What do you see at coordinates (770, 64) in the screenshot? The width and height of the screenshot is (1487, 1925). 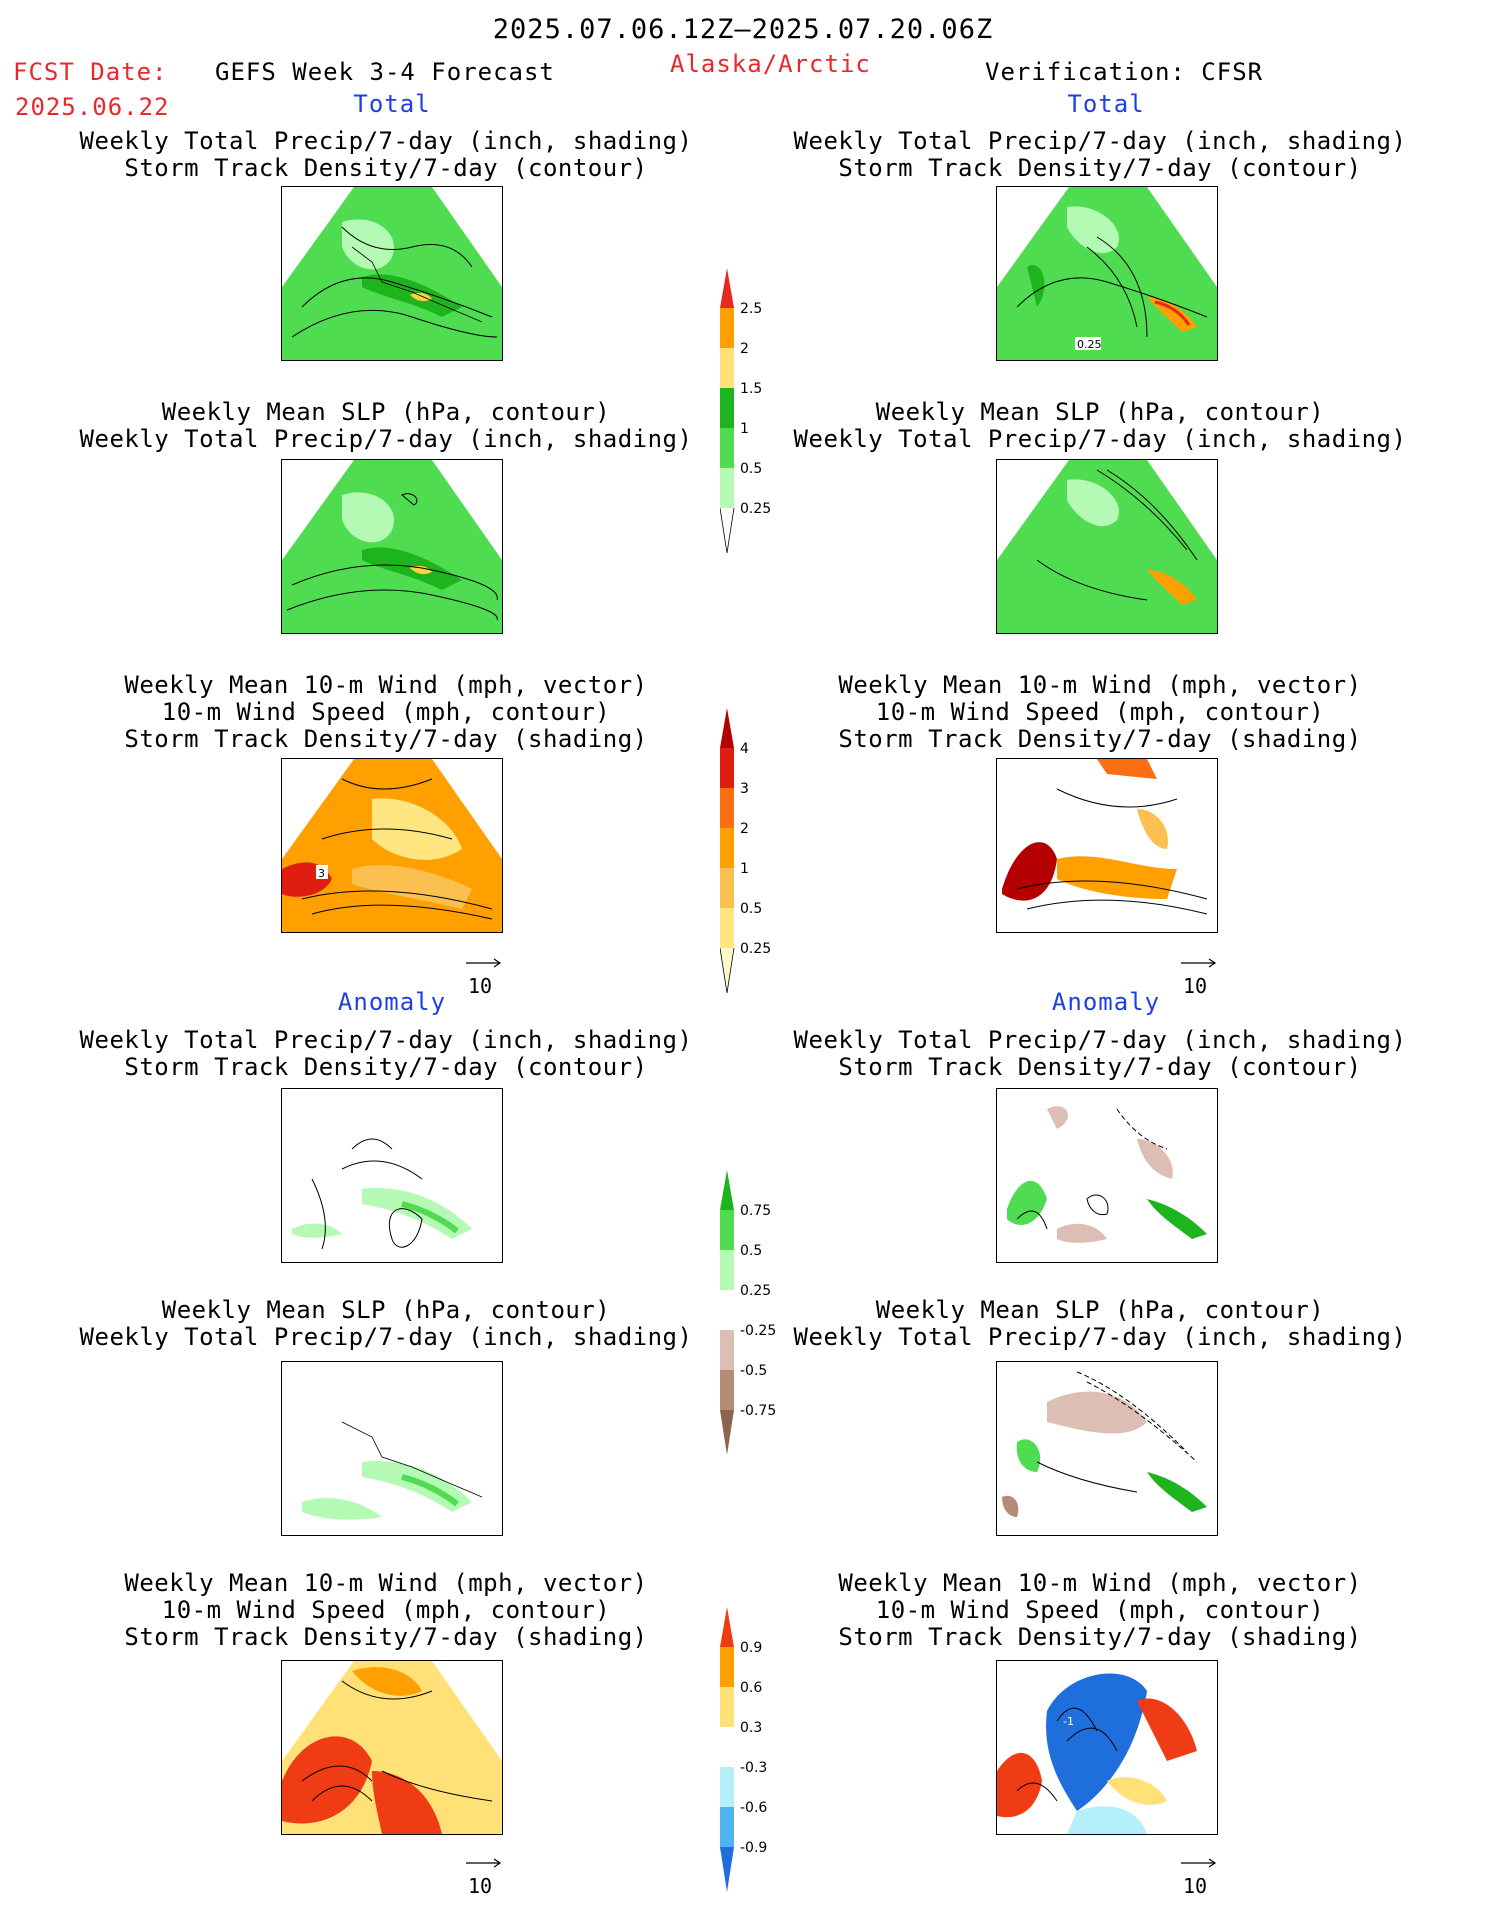 I see `region-label: Alaska/Arctic` at bounding box center [770, 64].